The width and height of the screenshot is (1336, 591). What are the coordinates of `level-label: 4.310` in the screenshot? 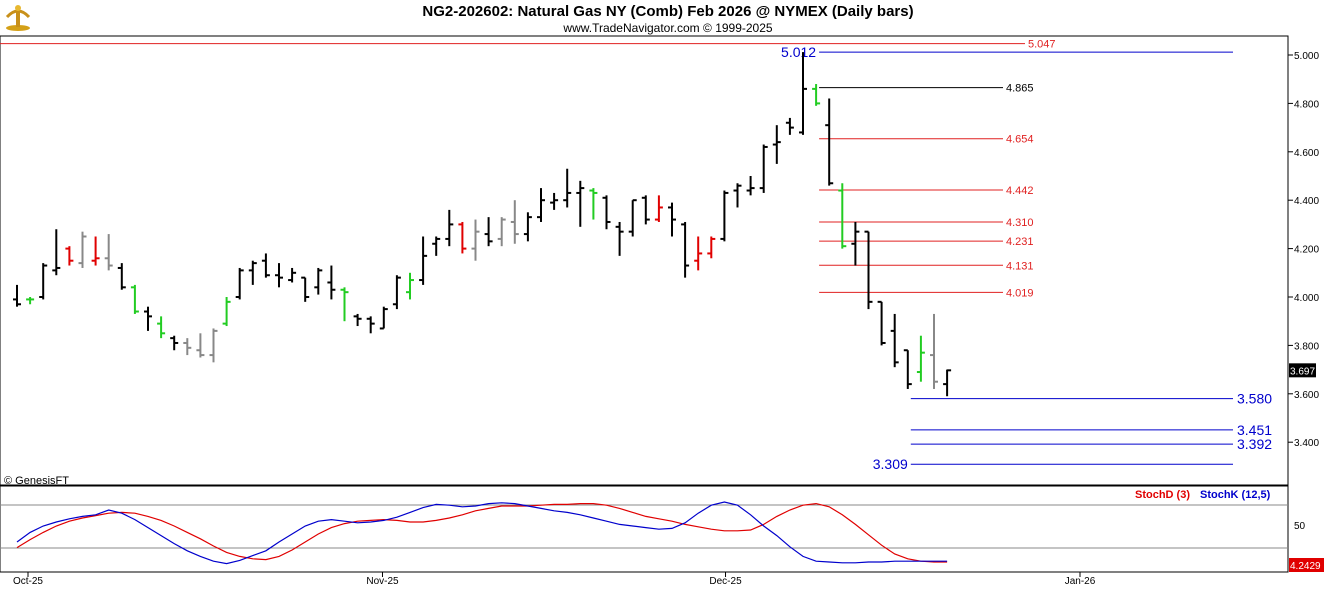 It's located at (1020, 223).